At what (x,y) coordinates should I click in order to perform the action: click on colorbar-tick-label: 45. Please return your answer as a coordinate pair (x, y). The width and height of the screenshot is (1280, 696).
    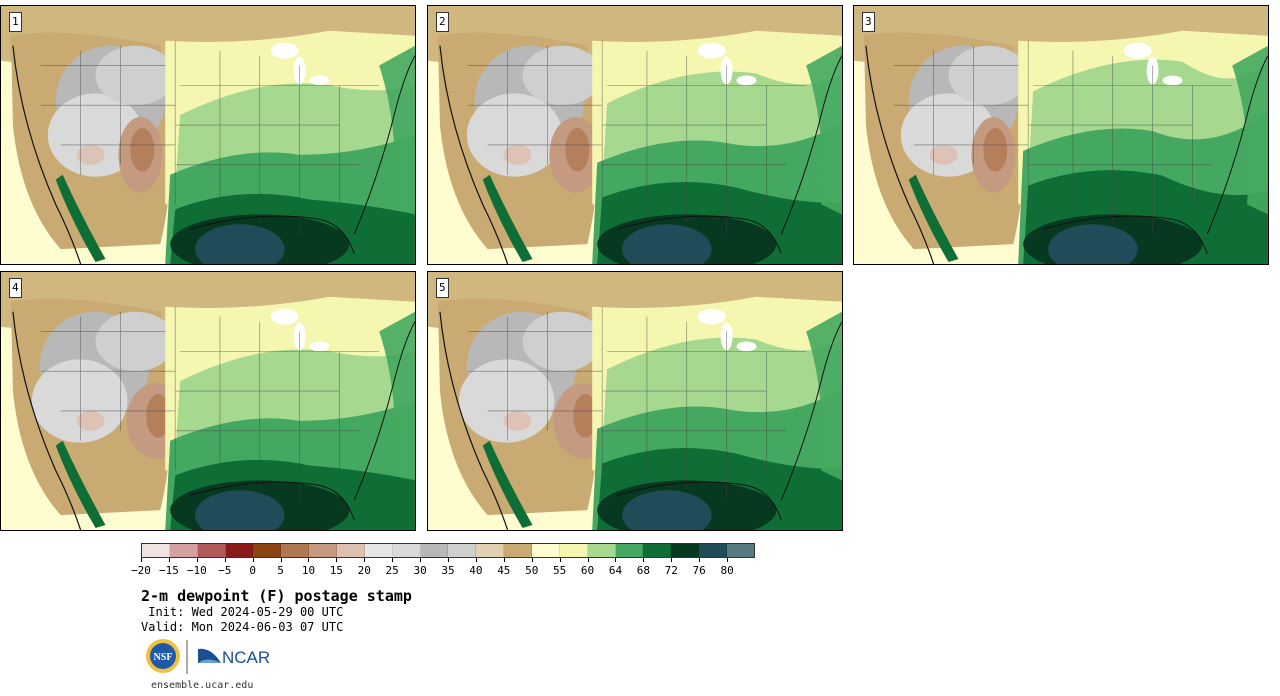
    Looking at the image, I should click on (504, 570).